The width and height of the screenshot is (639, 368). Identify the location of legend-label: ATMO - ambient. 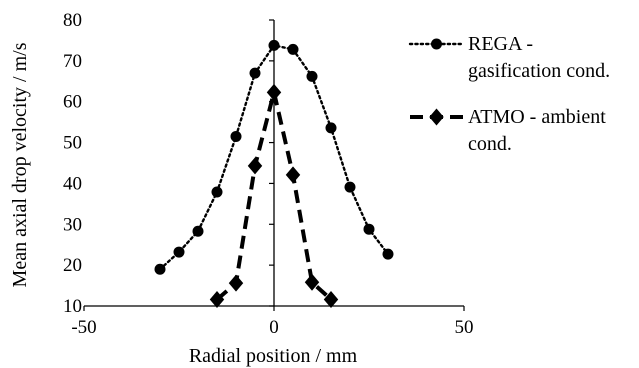
(537, 117).